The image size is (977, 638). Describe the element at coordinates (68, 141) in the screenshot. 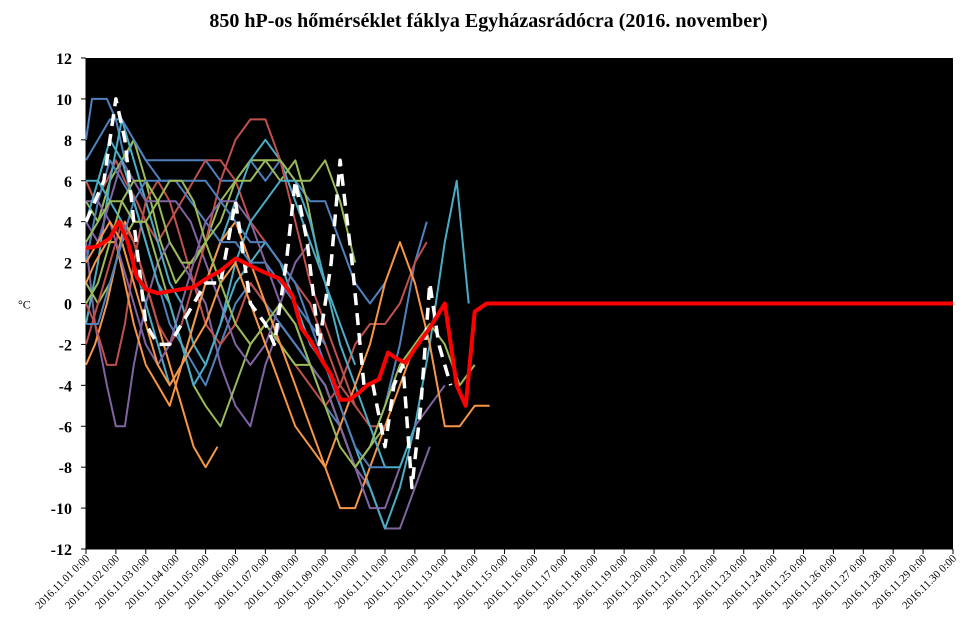

I see `y-tick-label: 8` at that location.